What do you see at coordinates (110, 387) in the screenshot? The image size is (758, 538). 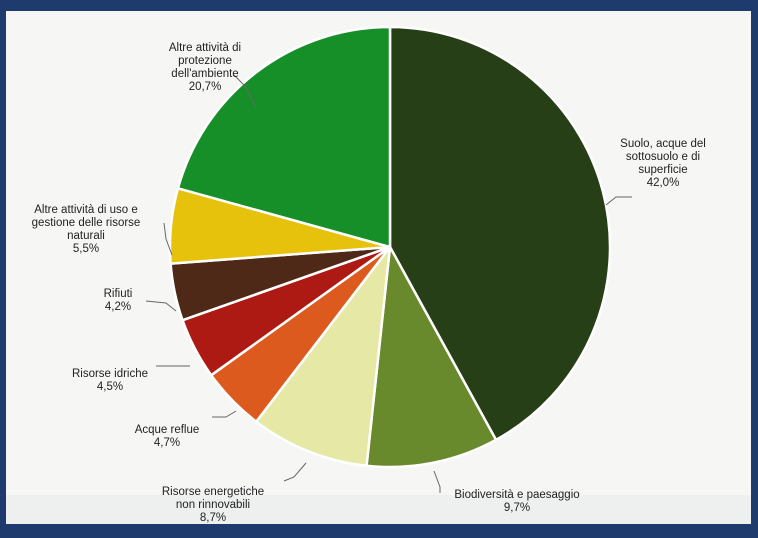 I see `label-risorse-idriche-pct: 4,5%` at bounding box center [110, 387].